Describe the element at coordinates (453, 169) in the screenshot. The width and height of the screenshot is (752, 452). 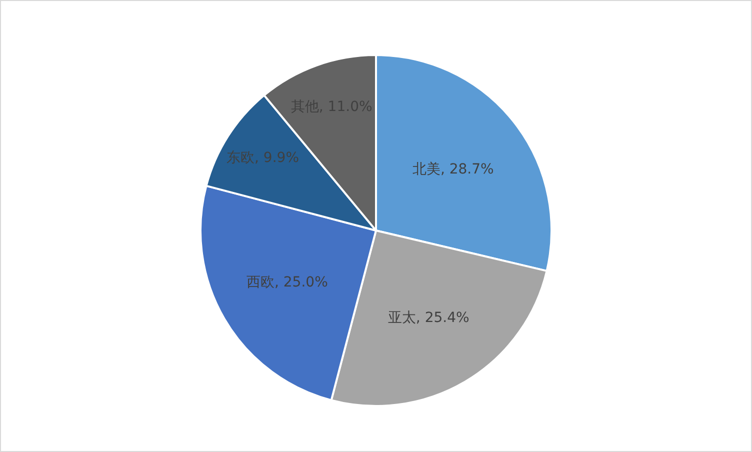
I see `slice-label: 北美, 28.7%` at that location.